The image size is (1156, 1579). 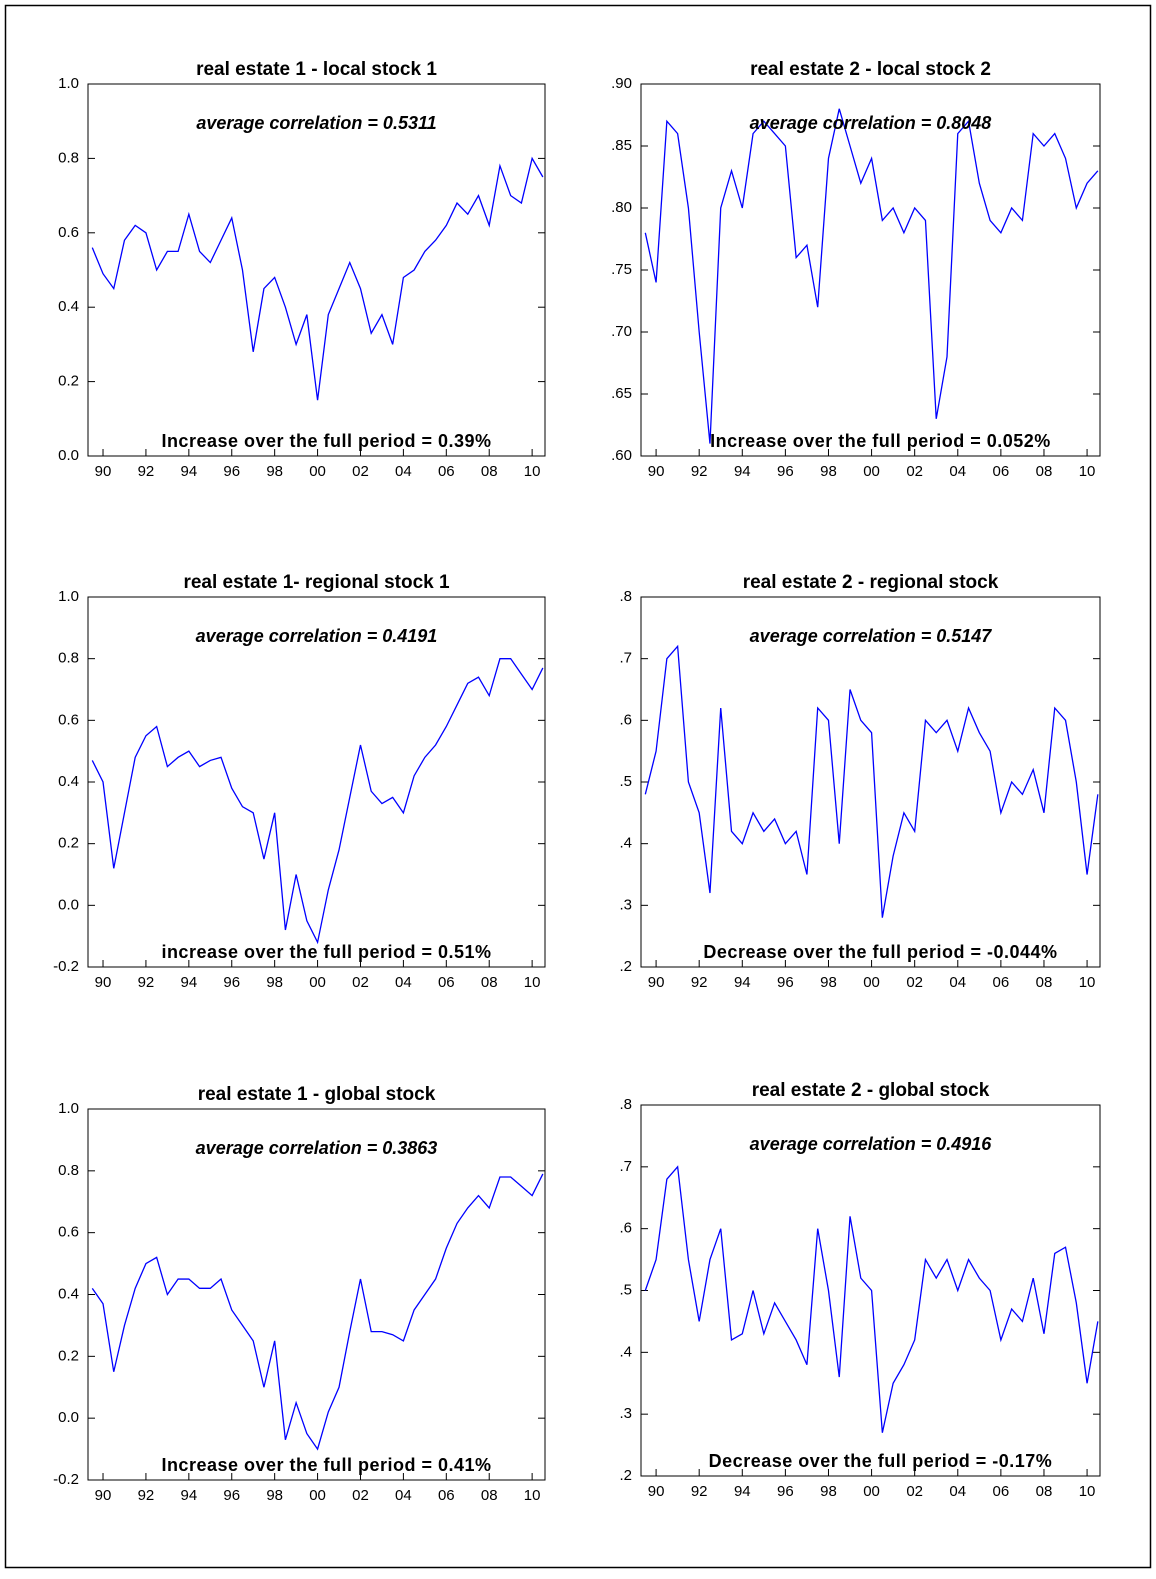 What do you see at coordinates (621, 145) in the screenshot?
I see `y-tick-label: .85` at bounding box center [621, 145].